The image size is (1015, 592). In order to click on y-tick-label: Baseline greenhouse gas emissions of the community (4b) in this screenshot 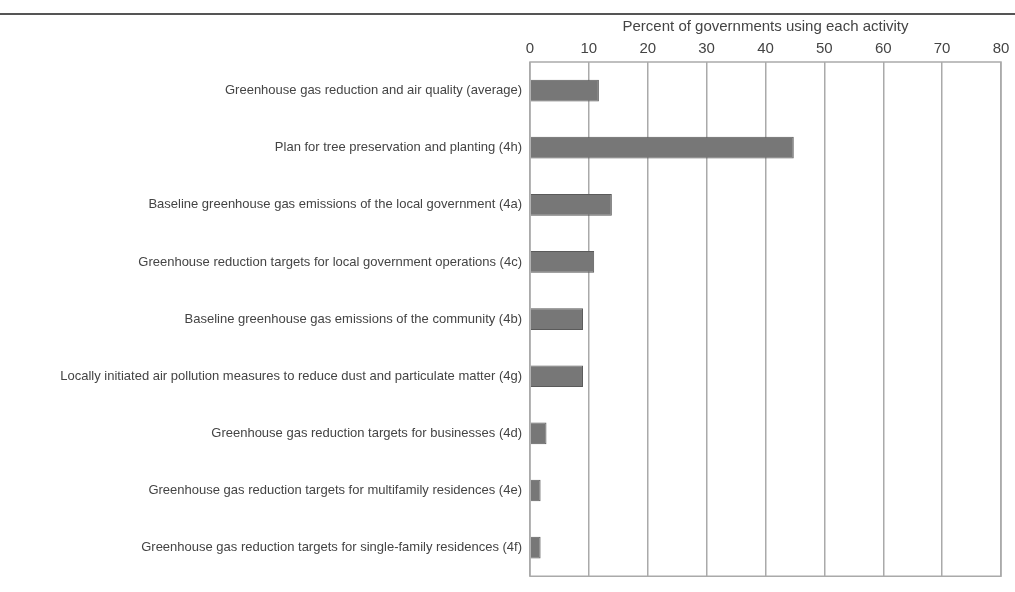, I will do `click(353, 318)`.